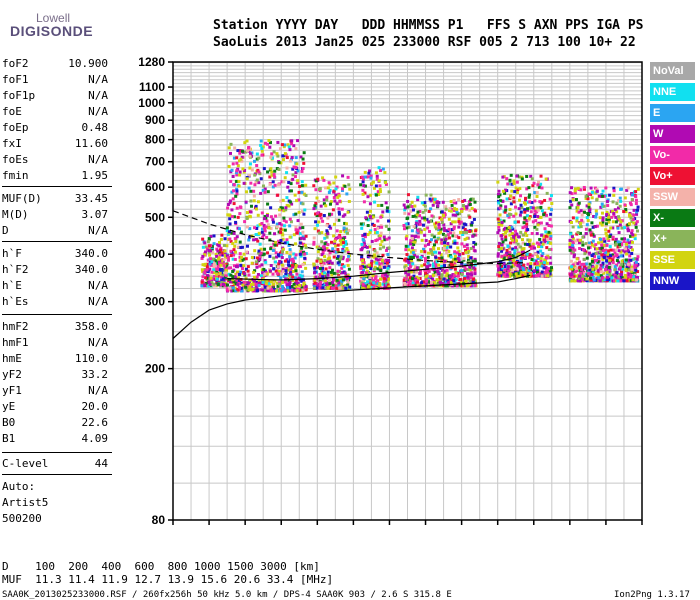 The height and width of the screenshot is (600, 700). Describe the element at coordinates (155, 162) in the screenshot. I see `y-tick-label: 700` at that location.